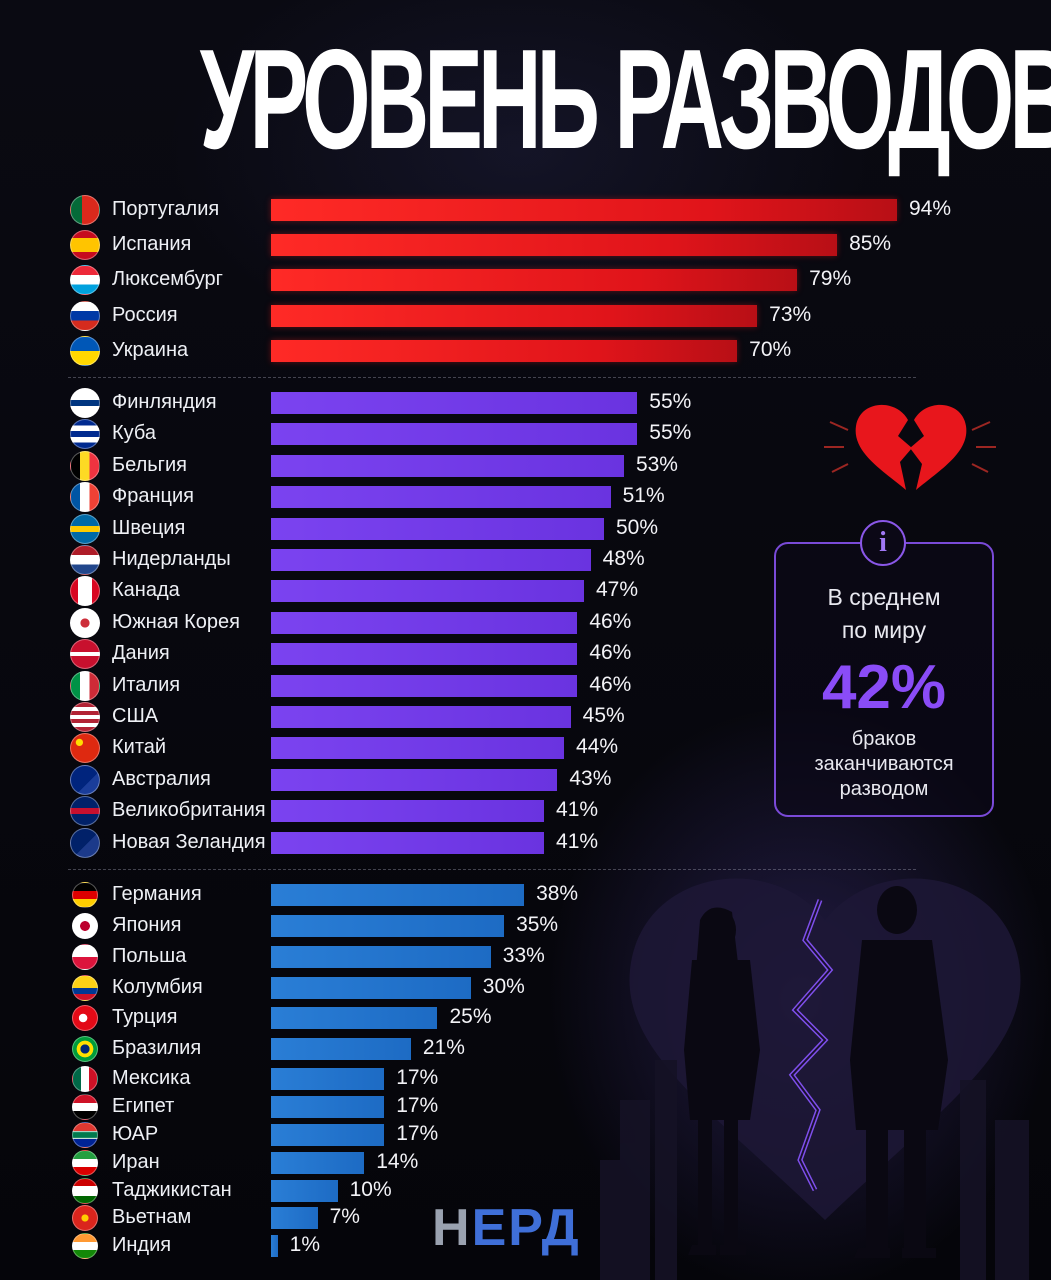 This screenshot has width=1051, height=1280. What do you see at coordinates (328, 1079) in the screenshot?
I see `bar-mexico` at bounding box center [328, 1079].